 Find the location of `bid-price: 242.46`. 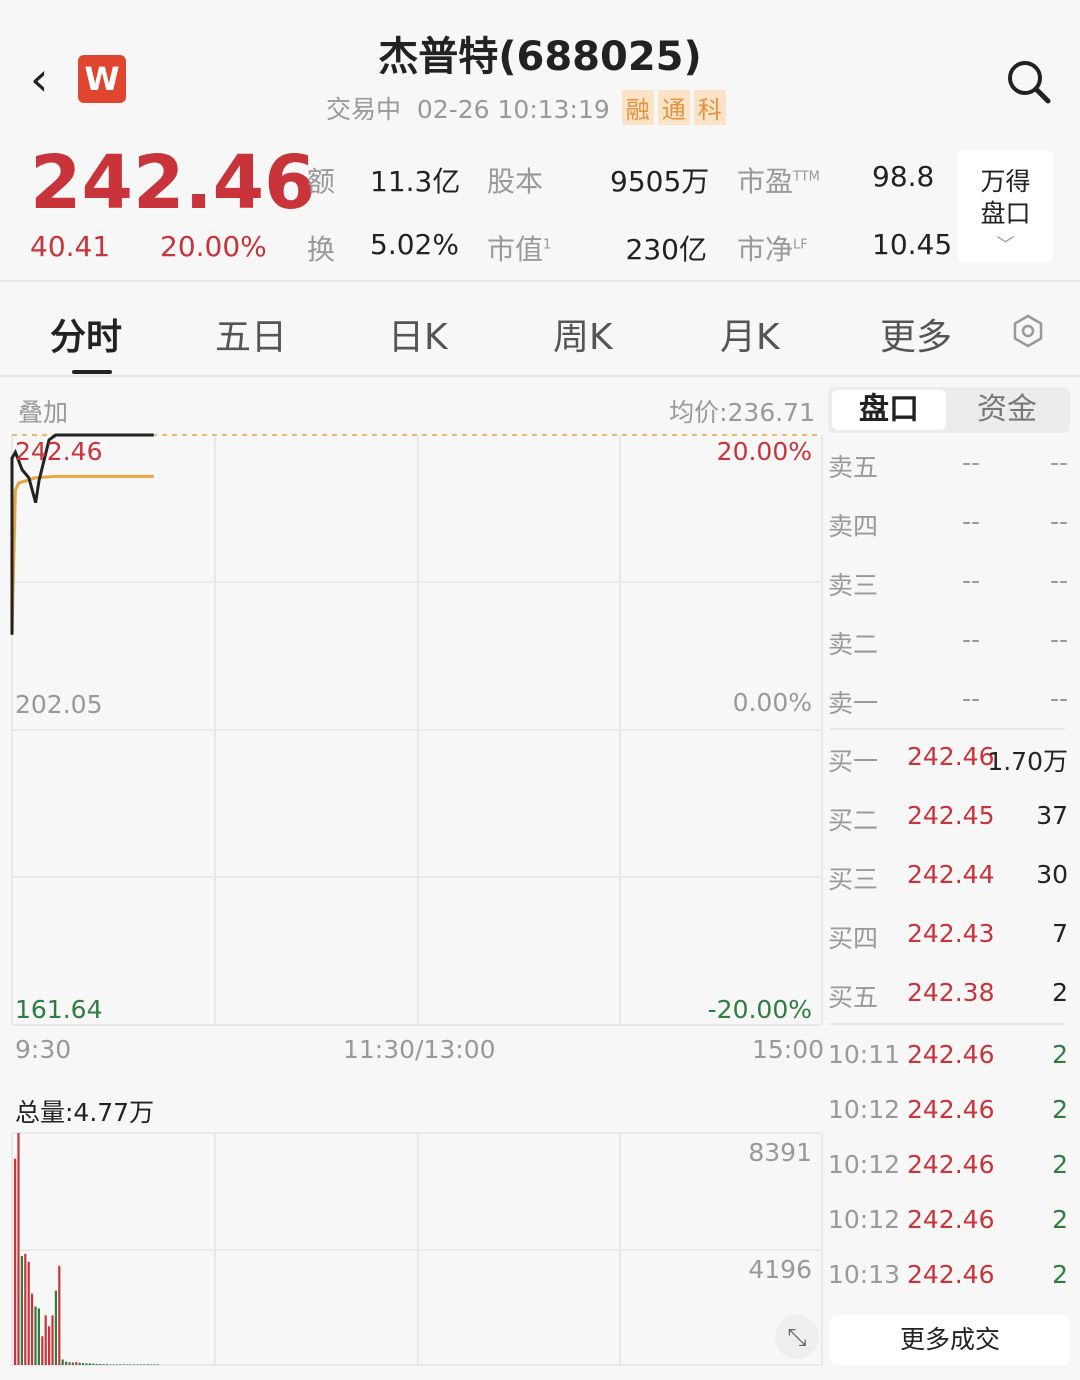

bid-price: 242.46 is located at coordinates (951, 756).